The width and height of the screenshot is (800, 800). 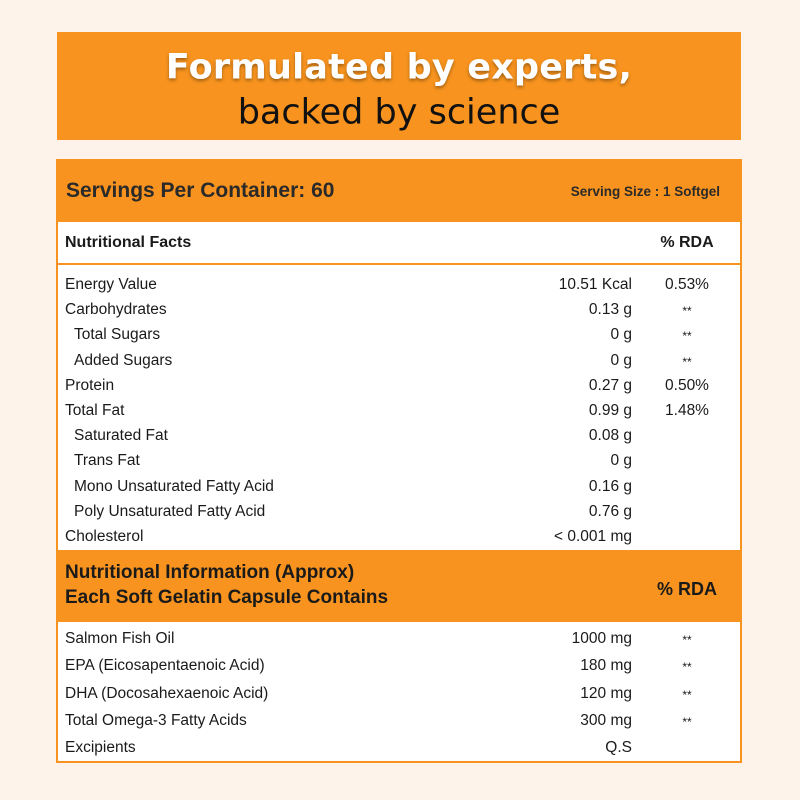 I want to click on row-label: Total Omega-3 Fatty Acids, so click(x=156, y=720).